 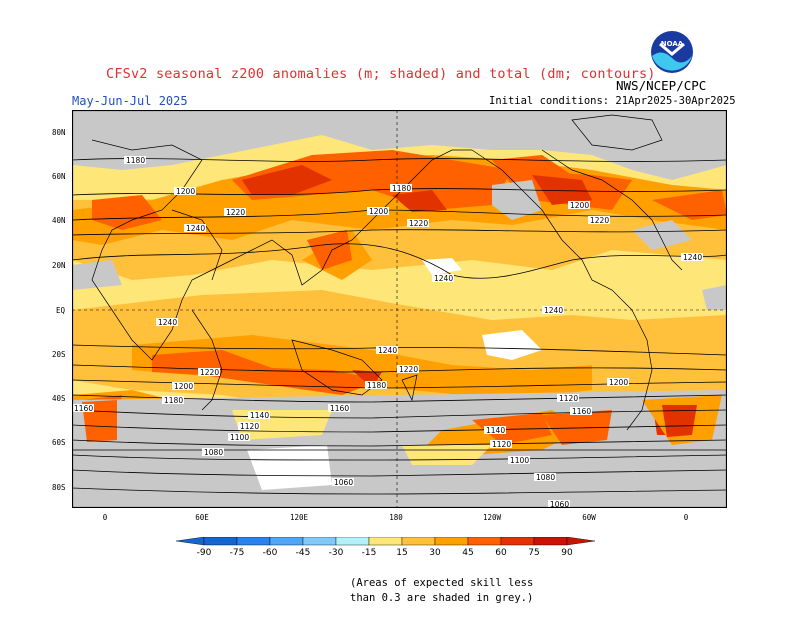 What do you see at coordinates (59, 487) in the screenshot?
I see `lat-label: 80S` at bounding box center [59, 487].